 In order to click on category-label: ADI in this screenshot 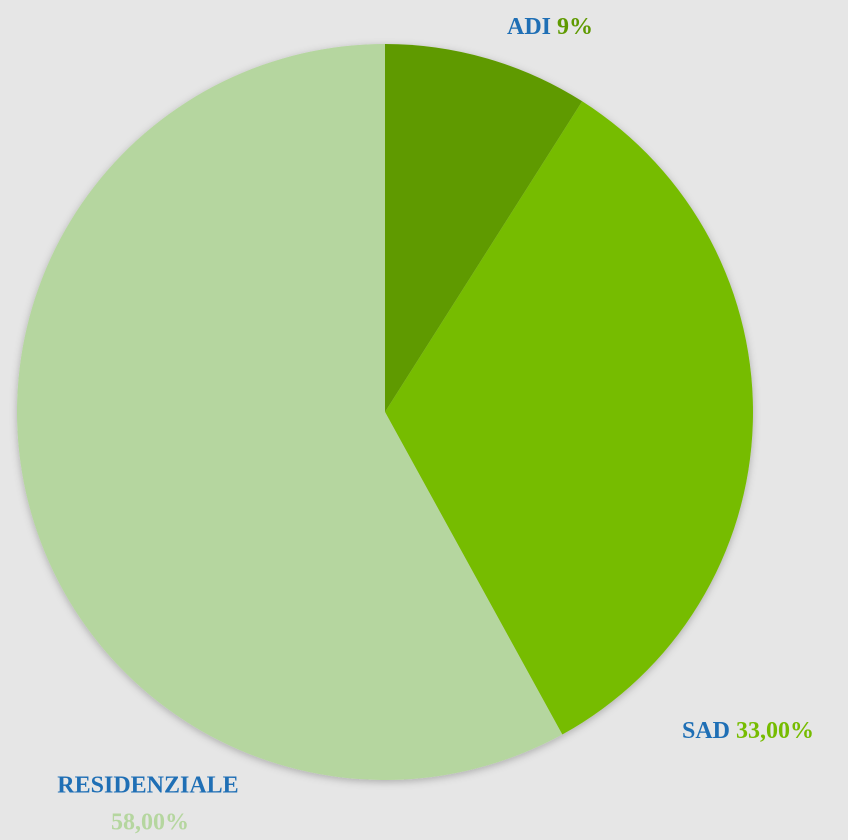, I will do `click(529, 27)`.